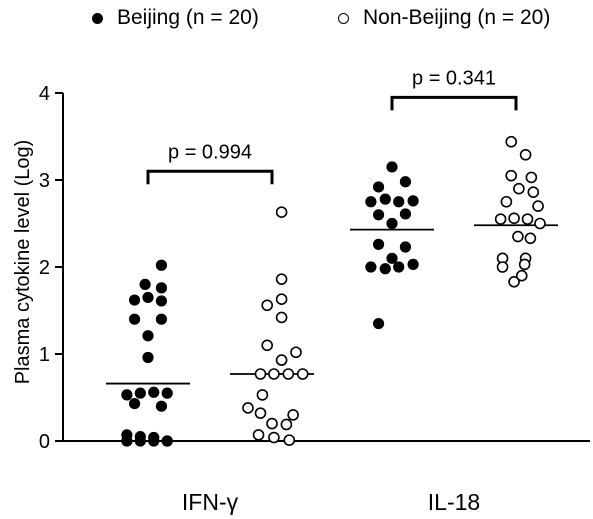  What do you see at coordinates (296, 19) in the screenshot?
I see `chart-legend: Beijing (n = 20) Non-Beijing (n = 20)` at bounding box center [296, 19].